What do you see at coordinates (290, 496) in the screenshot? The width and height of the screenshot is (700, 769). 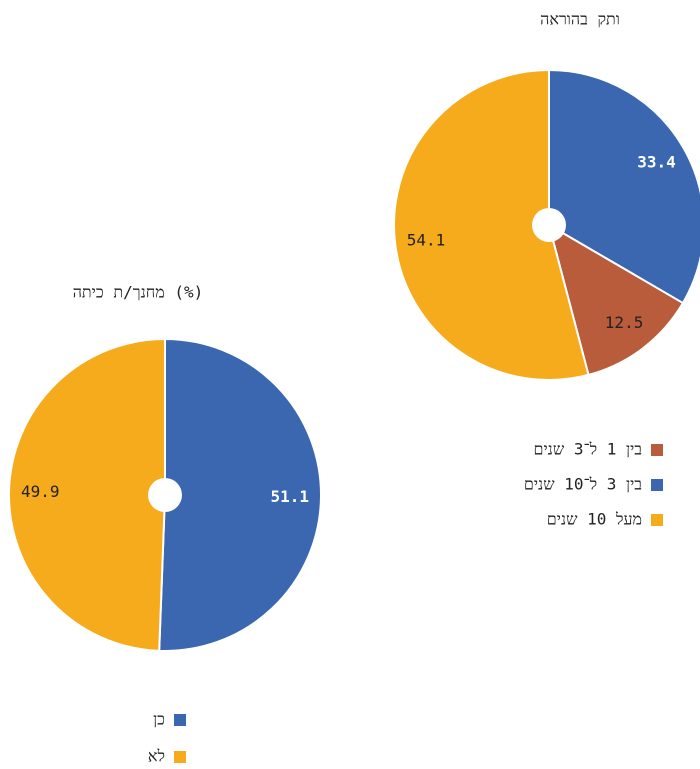 I see `data-label: 51.1` at bounding box center [290, 496].